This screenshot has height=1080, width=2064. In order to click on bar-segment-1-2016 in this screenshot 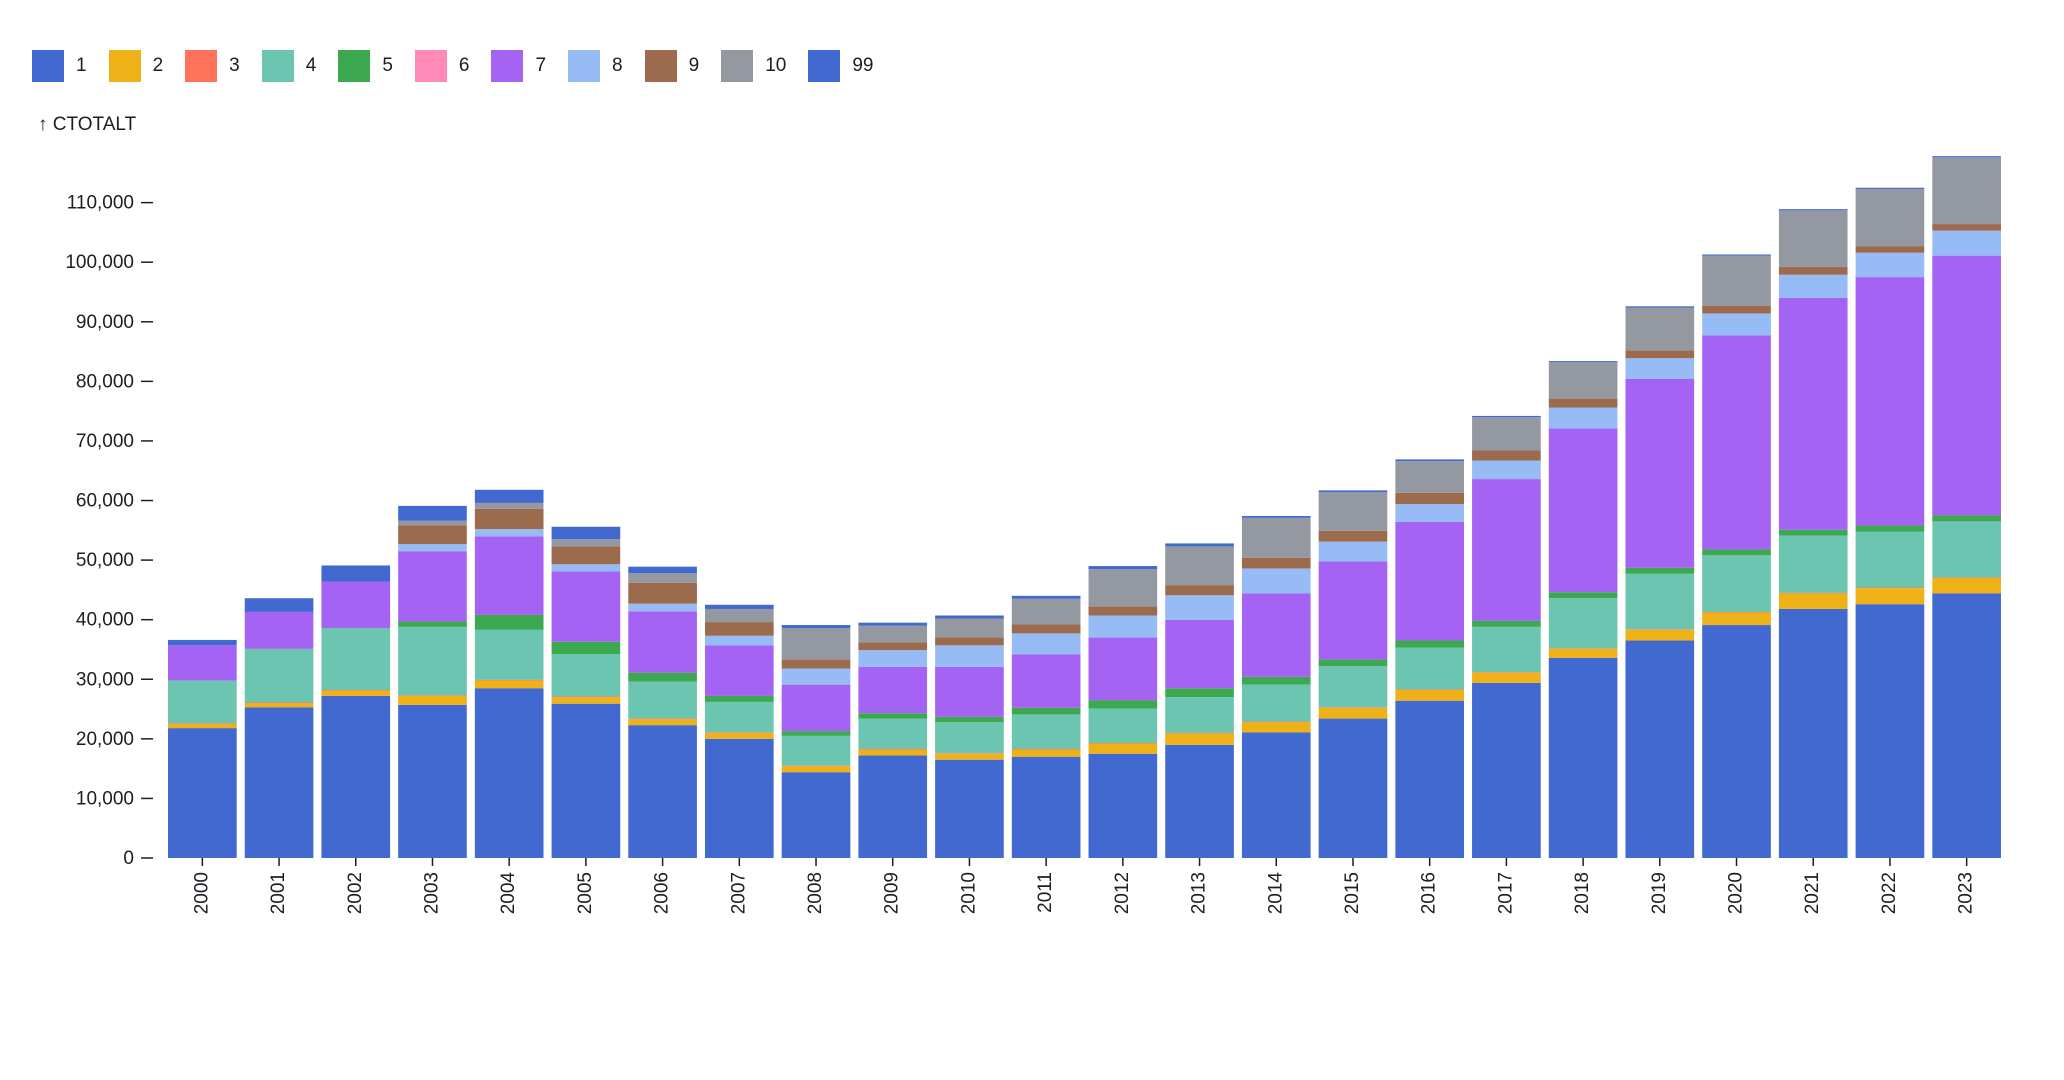, I will do `click(1430, 779)`.